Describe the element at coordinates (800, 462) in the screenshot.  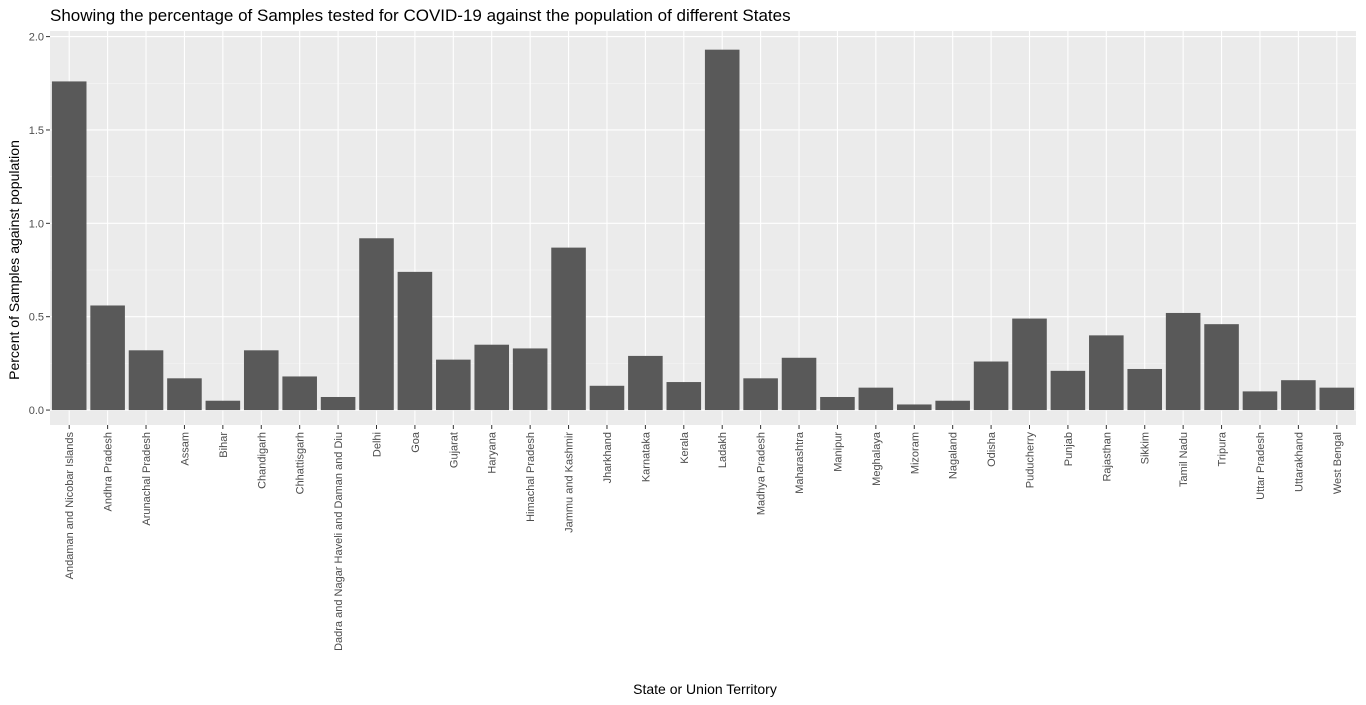
I see `x-tick-label: Maharashtra` at that location.